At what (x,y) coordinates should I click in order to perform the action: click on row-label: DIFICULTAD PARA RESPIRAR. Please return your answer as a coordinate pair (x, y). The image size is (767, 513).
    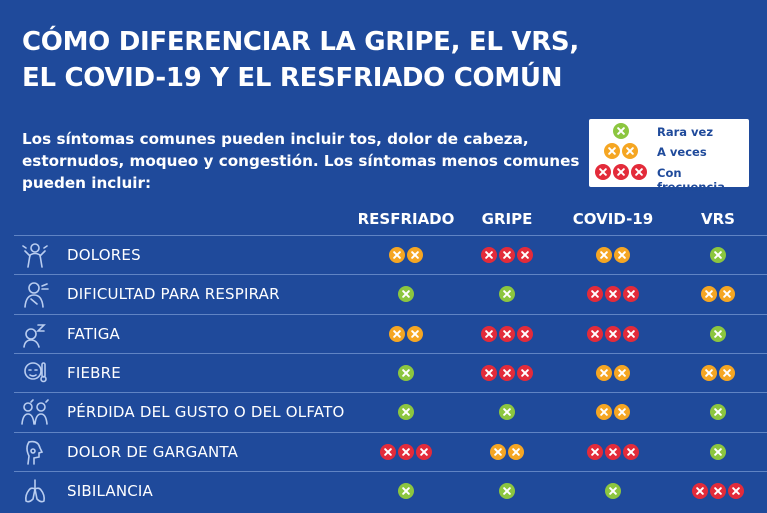
    Looking at the image, I should click on (173, 294).